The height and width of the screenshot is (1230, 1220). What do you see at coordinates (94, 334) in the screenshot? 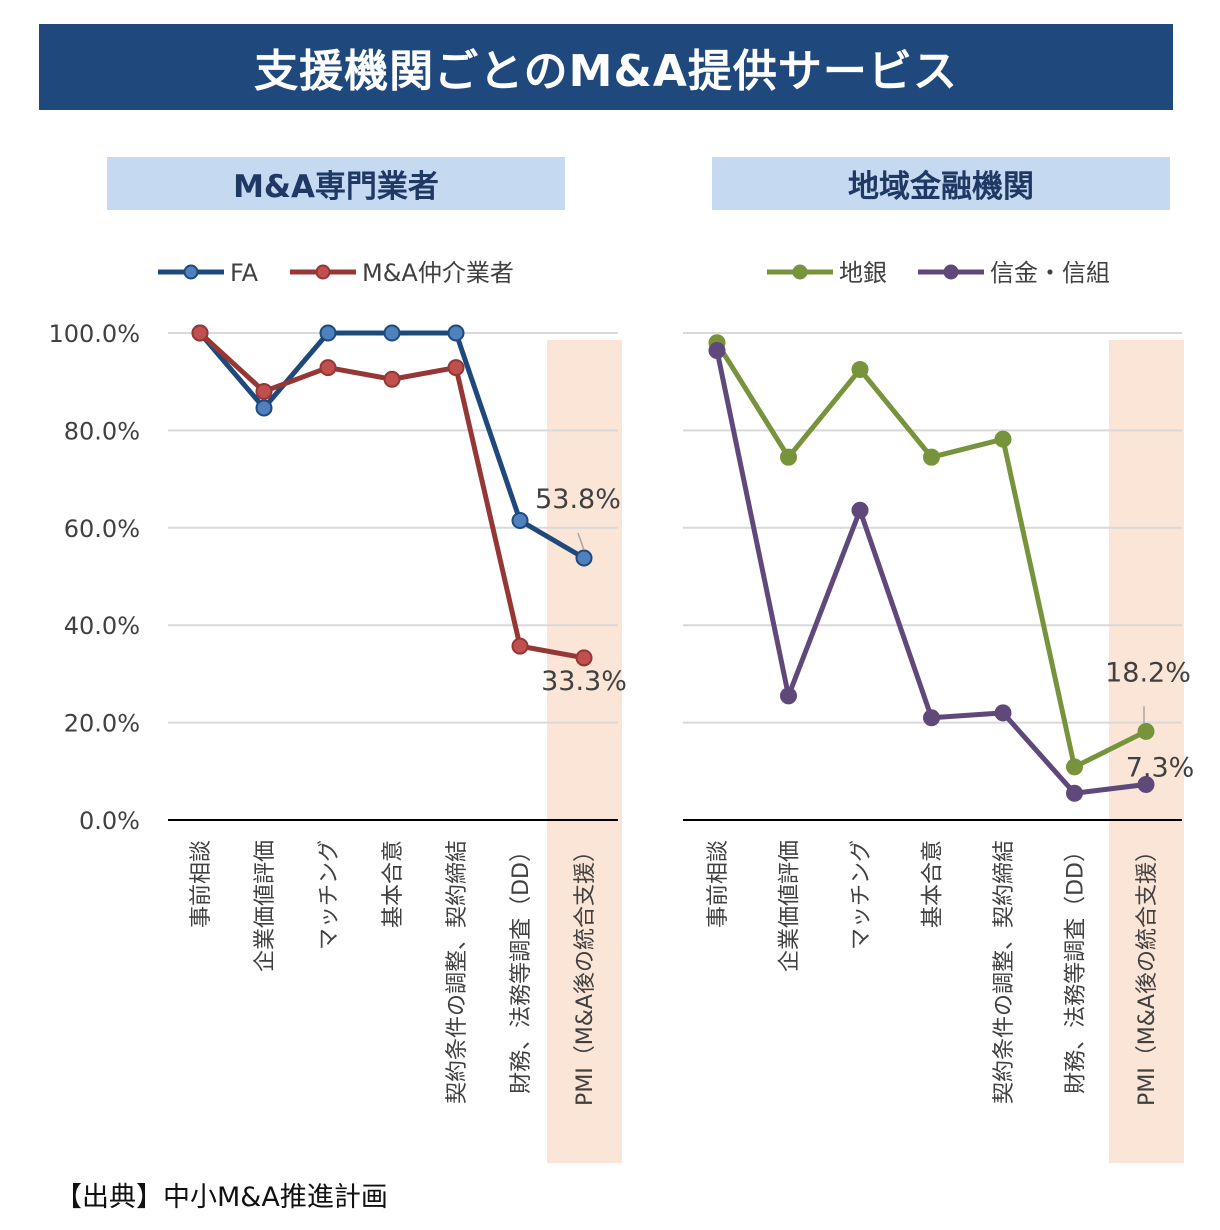
I see `y-tick-label: 100.0%` at bounding box center [94, 334].